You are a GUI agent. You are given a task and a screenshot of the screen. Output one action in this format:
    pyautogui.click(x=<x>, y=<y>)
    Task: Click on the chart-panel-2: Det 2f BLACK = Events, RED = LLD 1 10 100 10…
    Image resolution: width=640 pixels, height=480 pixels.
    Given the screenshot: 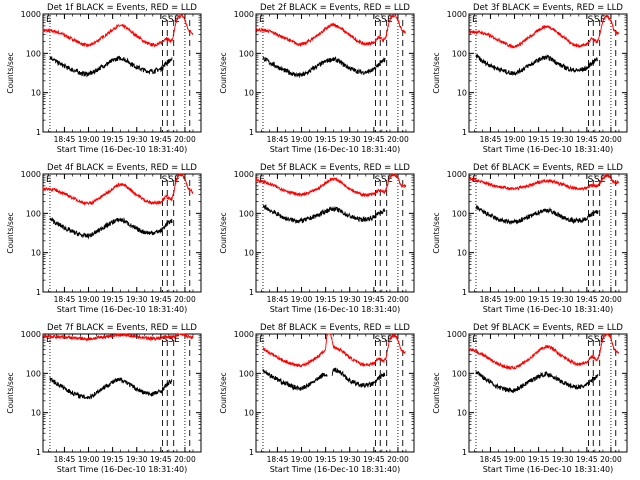 What is the action you would take?
    pyautogui.click(x=317, y=78)
    